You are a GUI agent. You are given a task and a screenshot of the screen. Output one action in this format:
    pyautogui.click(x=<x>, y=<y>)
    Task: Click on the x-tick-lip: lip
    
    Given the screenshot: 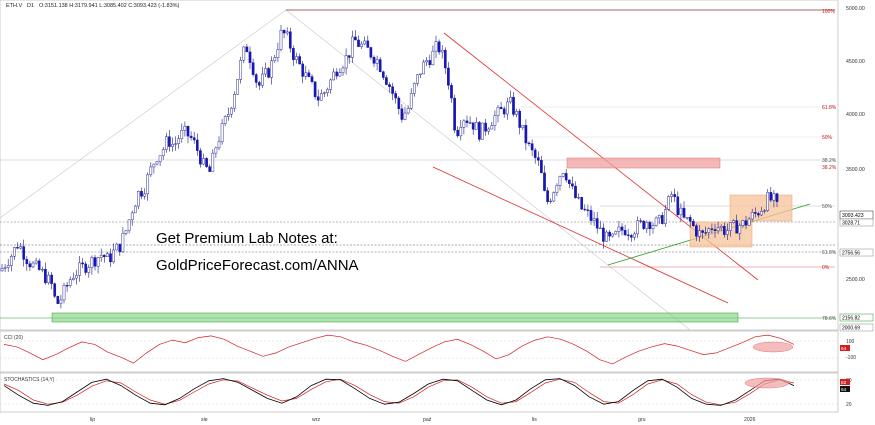 What is the action you would take?
    pyautogui.click(x=92, y=420)
    